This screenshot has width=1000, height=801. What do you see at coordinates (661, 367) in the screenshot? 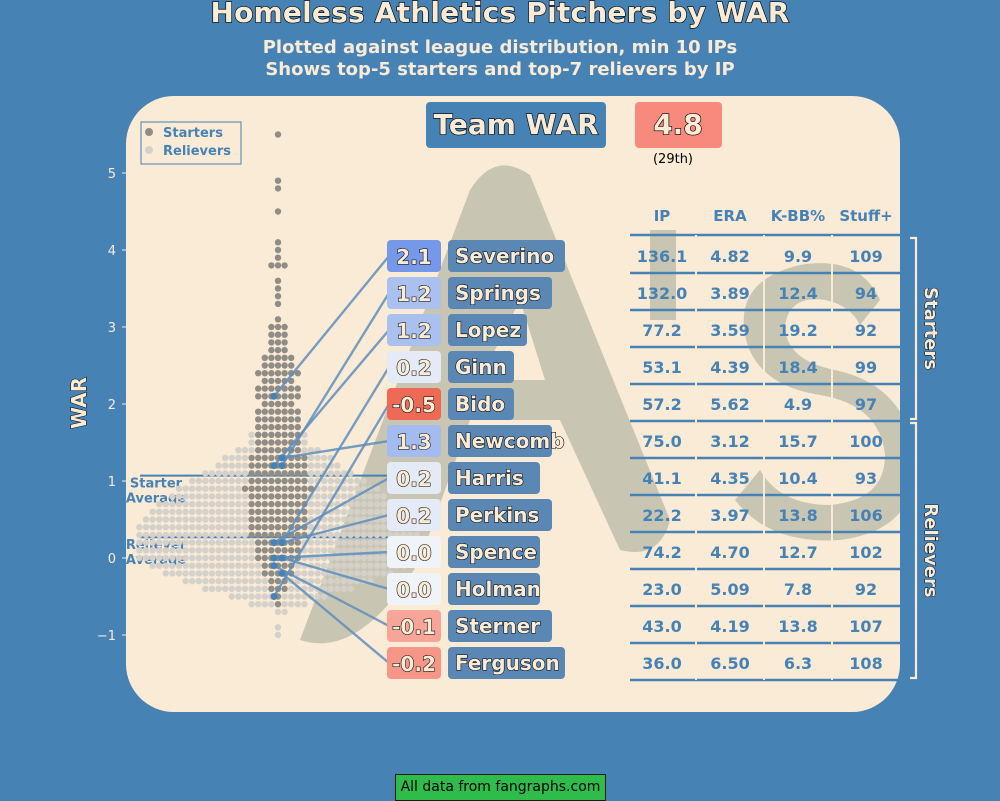
I see `table-cell: 53.1` at bounding box center [661, 367].